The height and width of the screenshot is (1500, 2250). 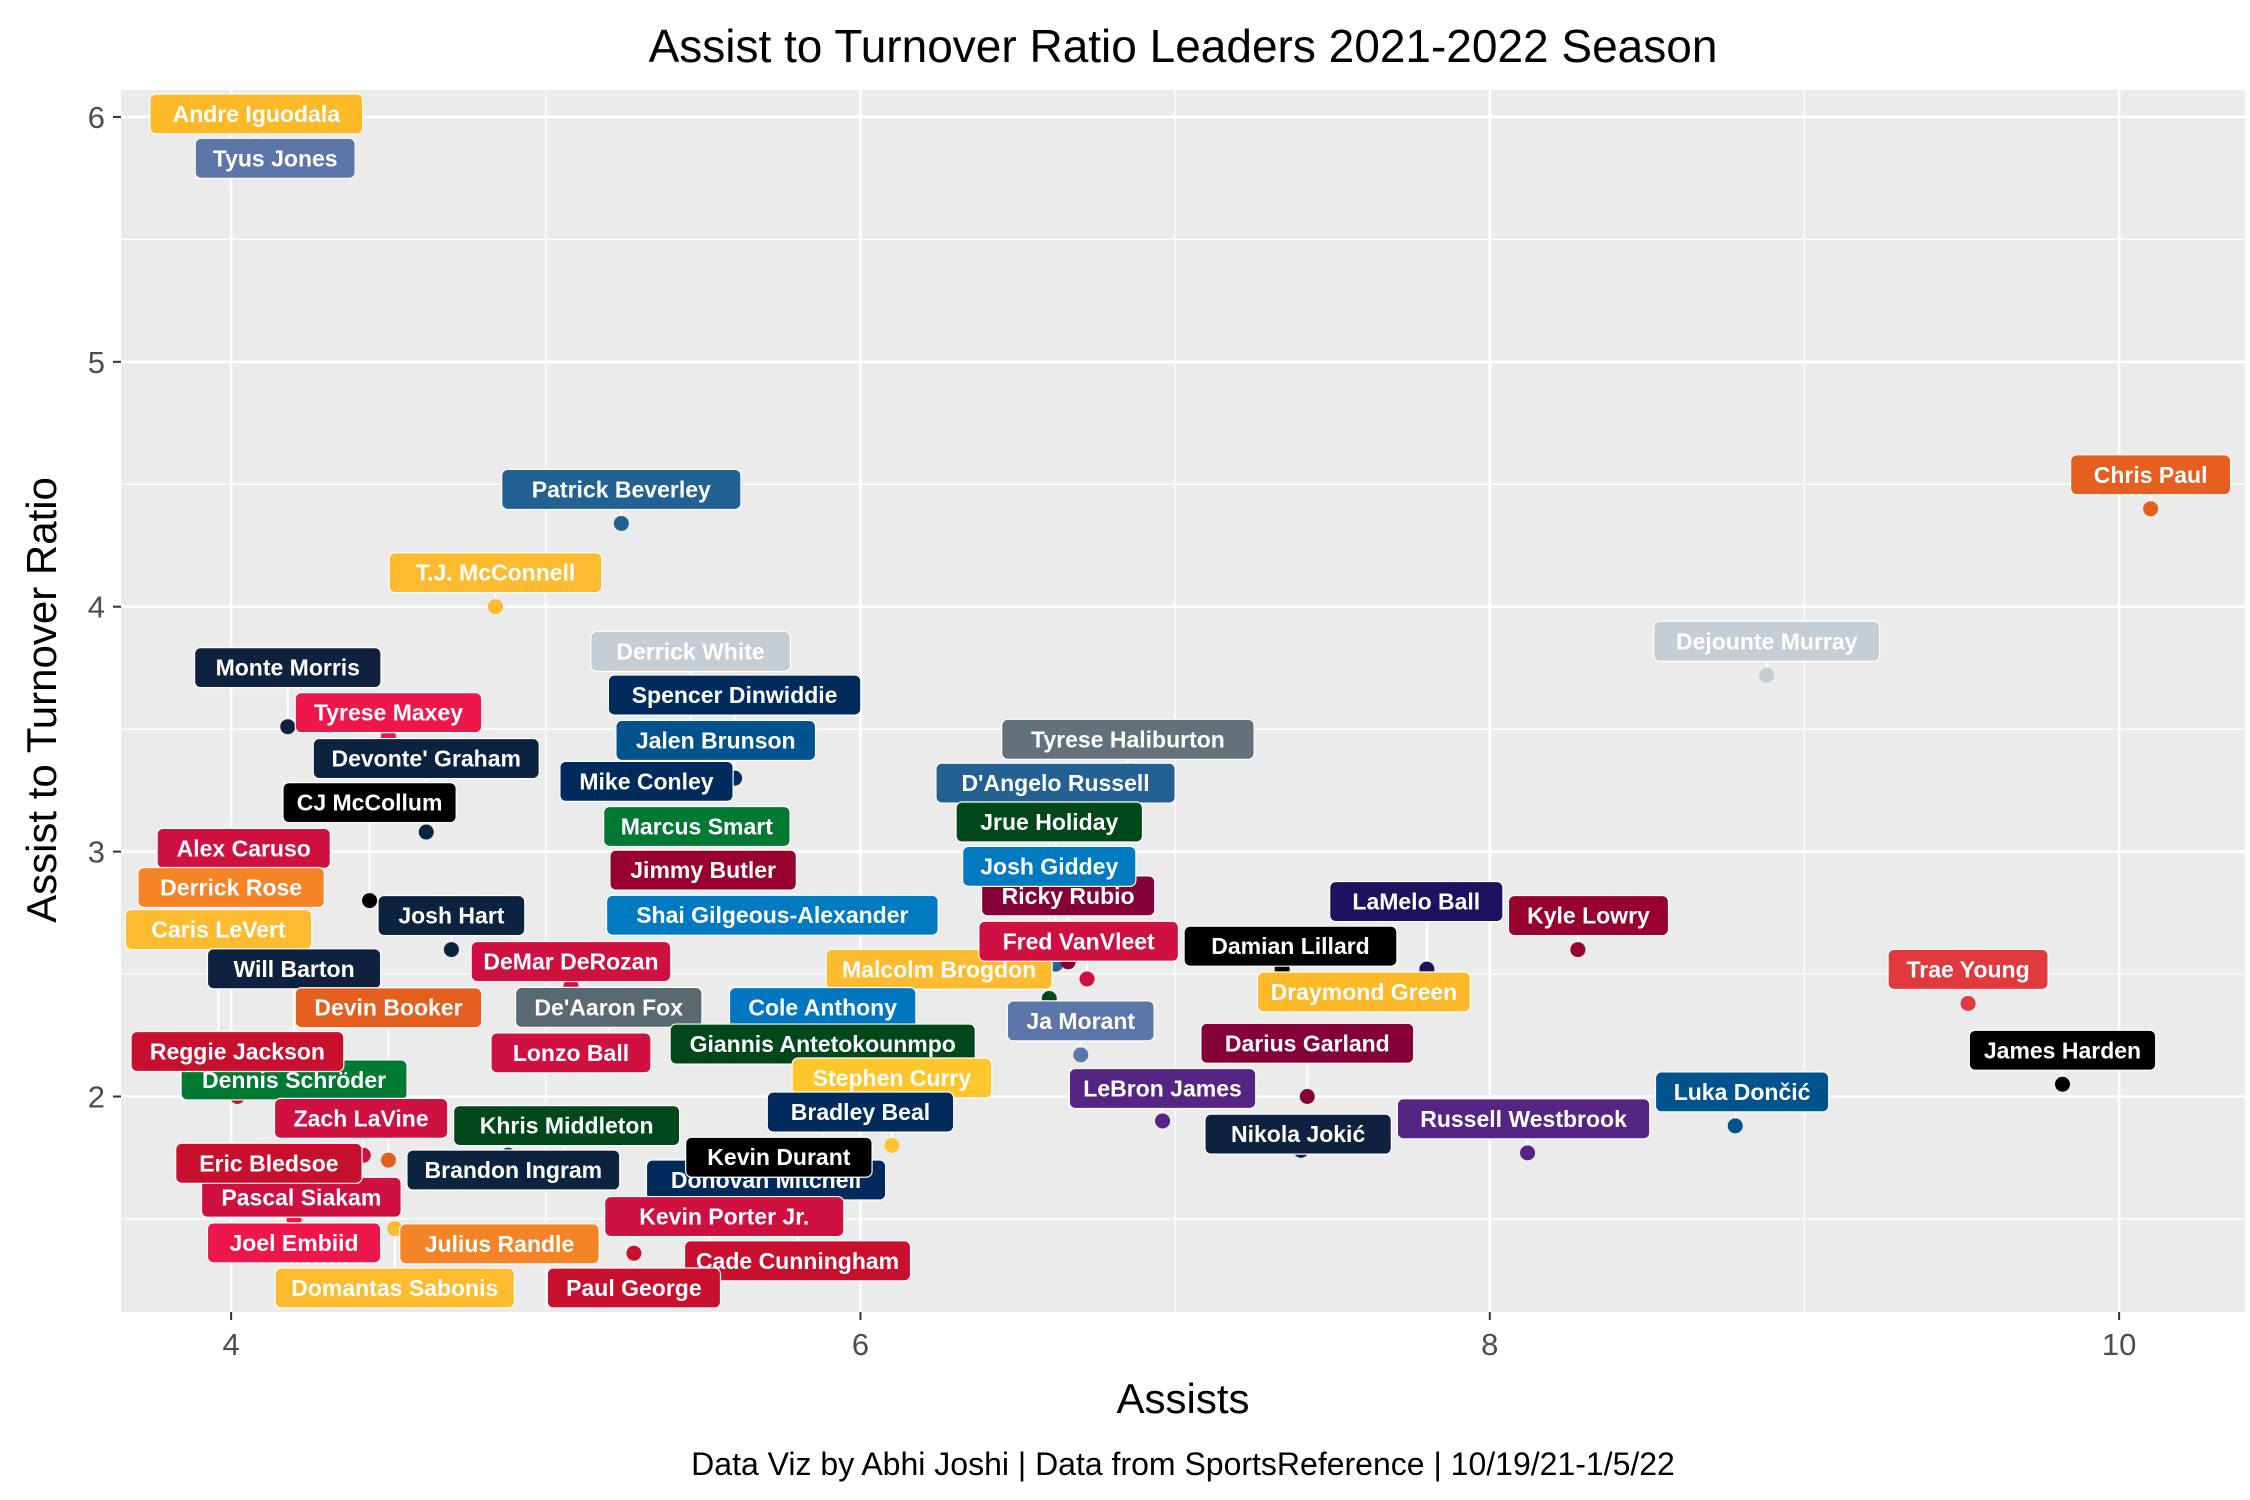 I want to click on data-label: Lonzo Ball, so click(x=571, y=1053).